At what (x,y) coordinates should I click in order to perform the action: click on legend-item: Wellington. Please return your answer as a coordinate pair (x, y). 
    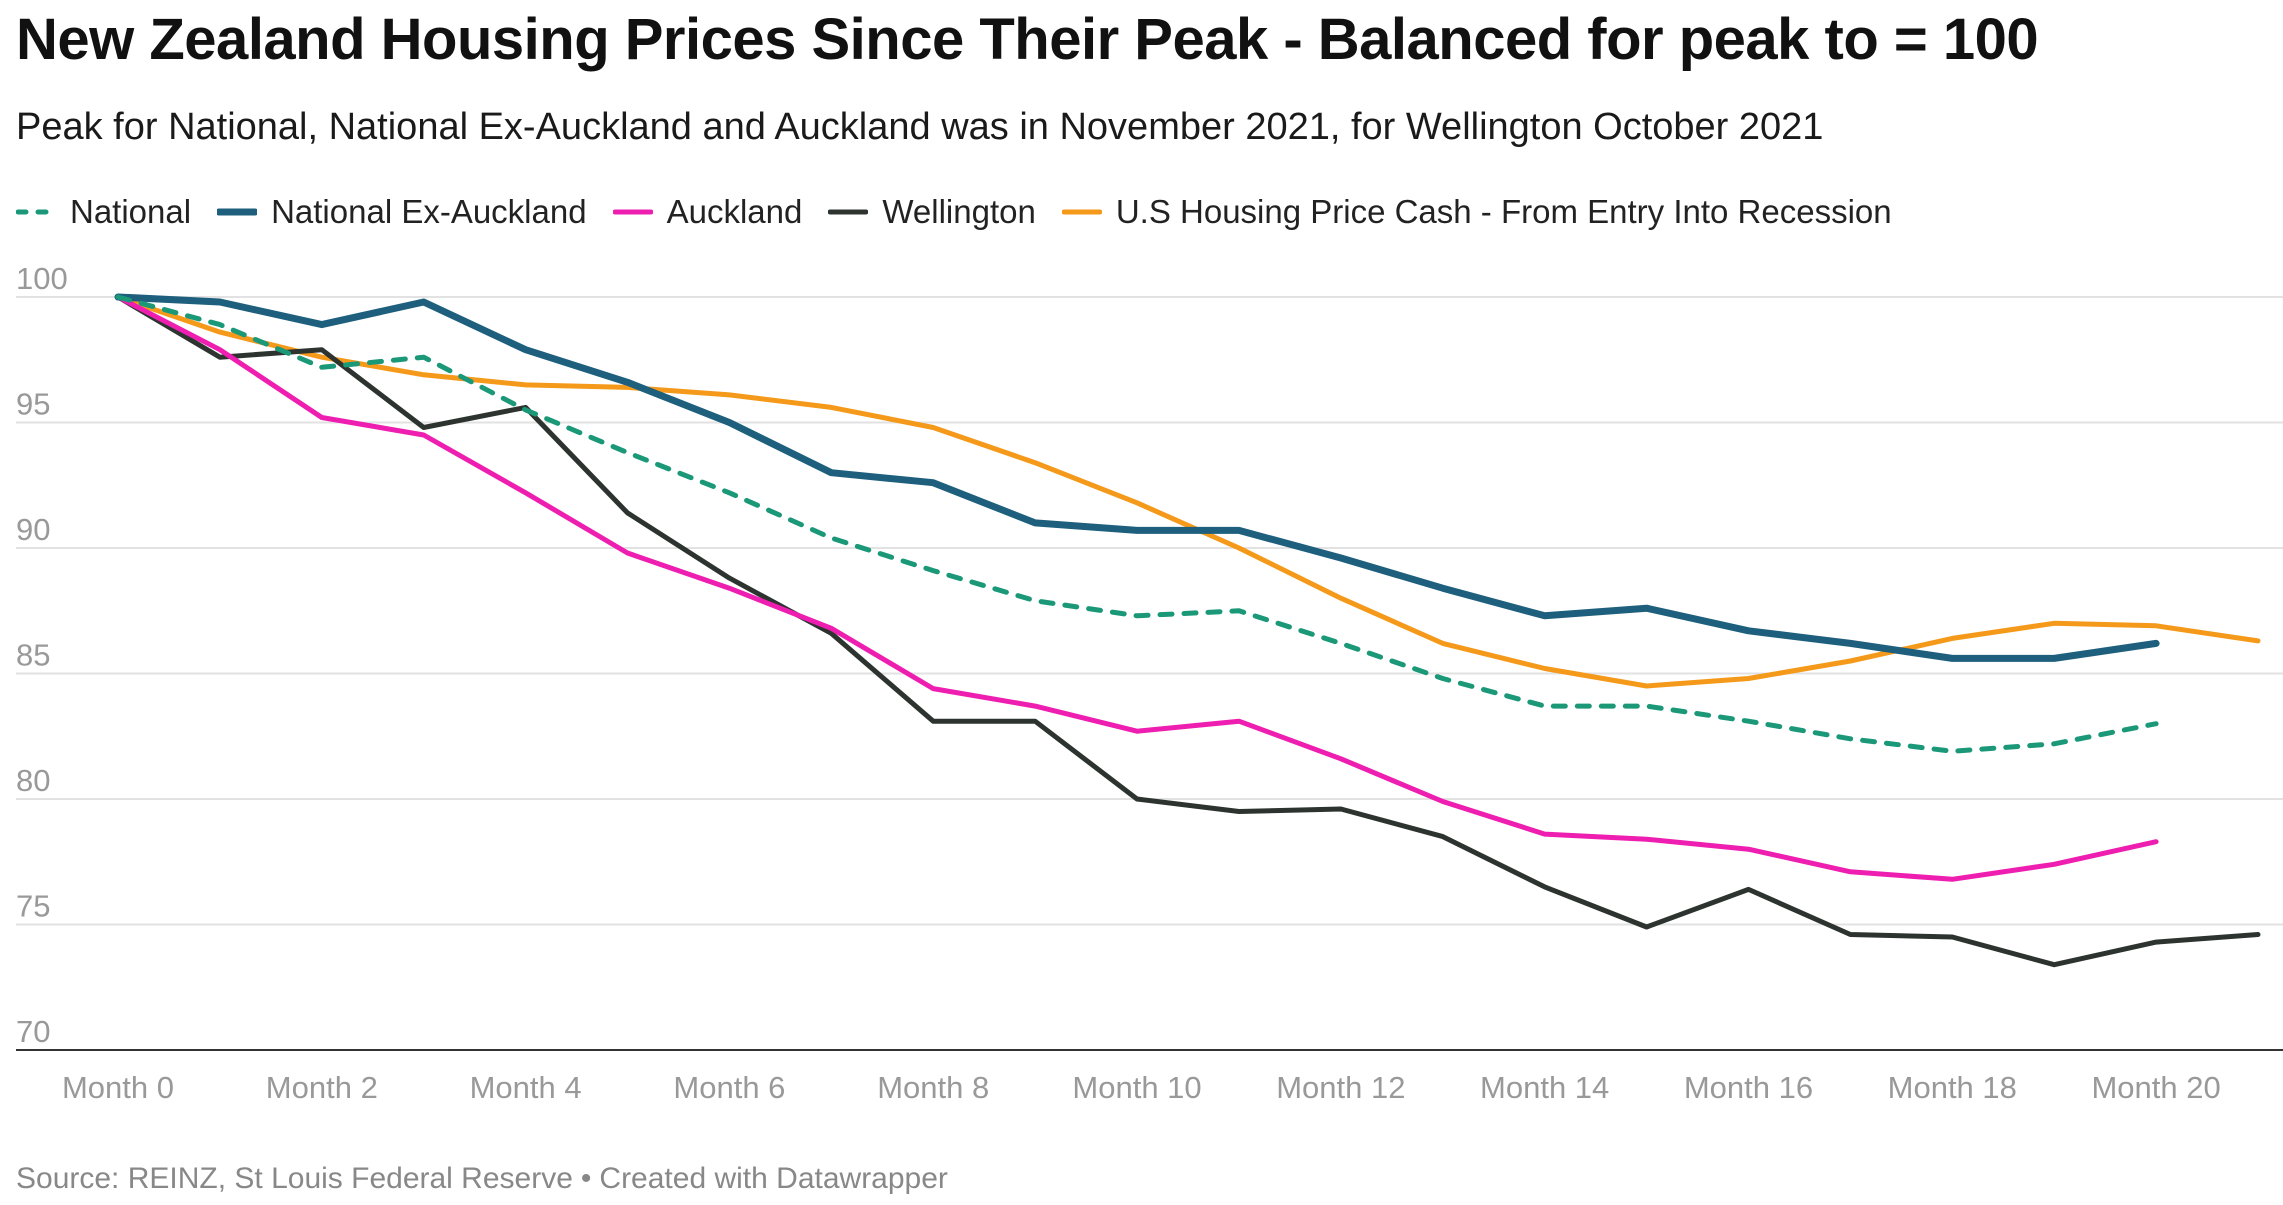
    Looking at the image, I should click on (932, 212).